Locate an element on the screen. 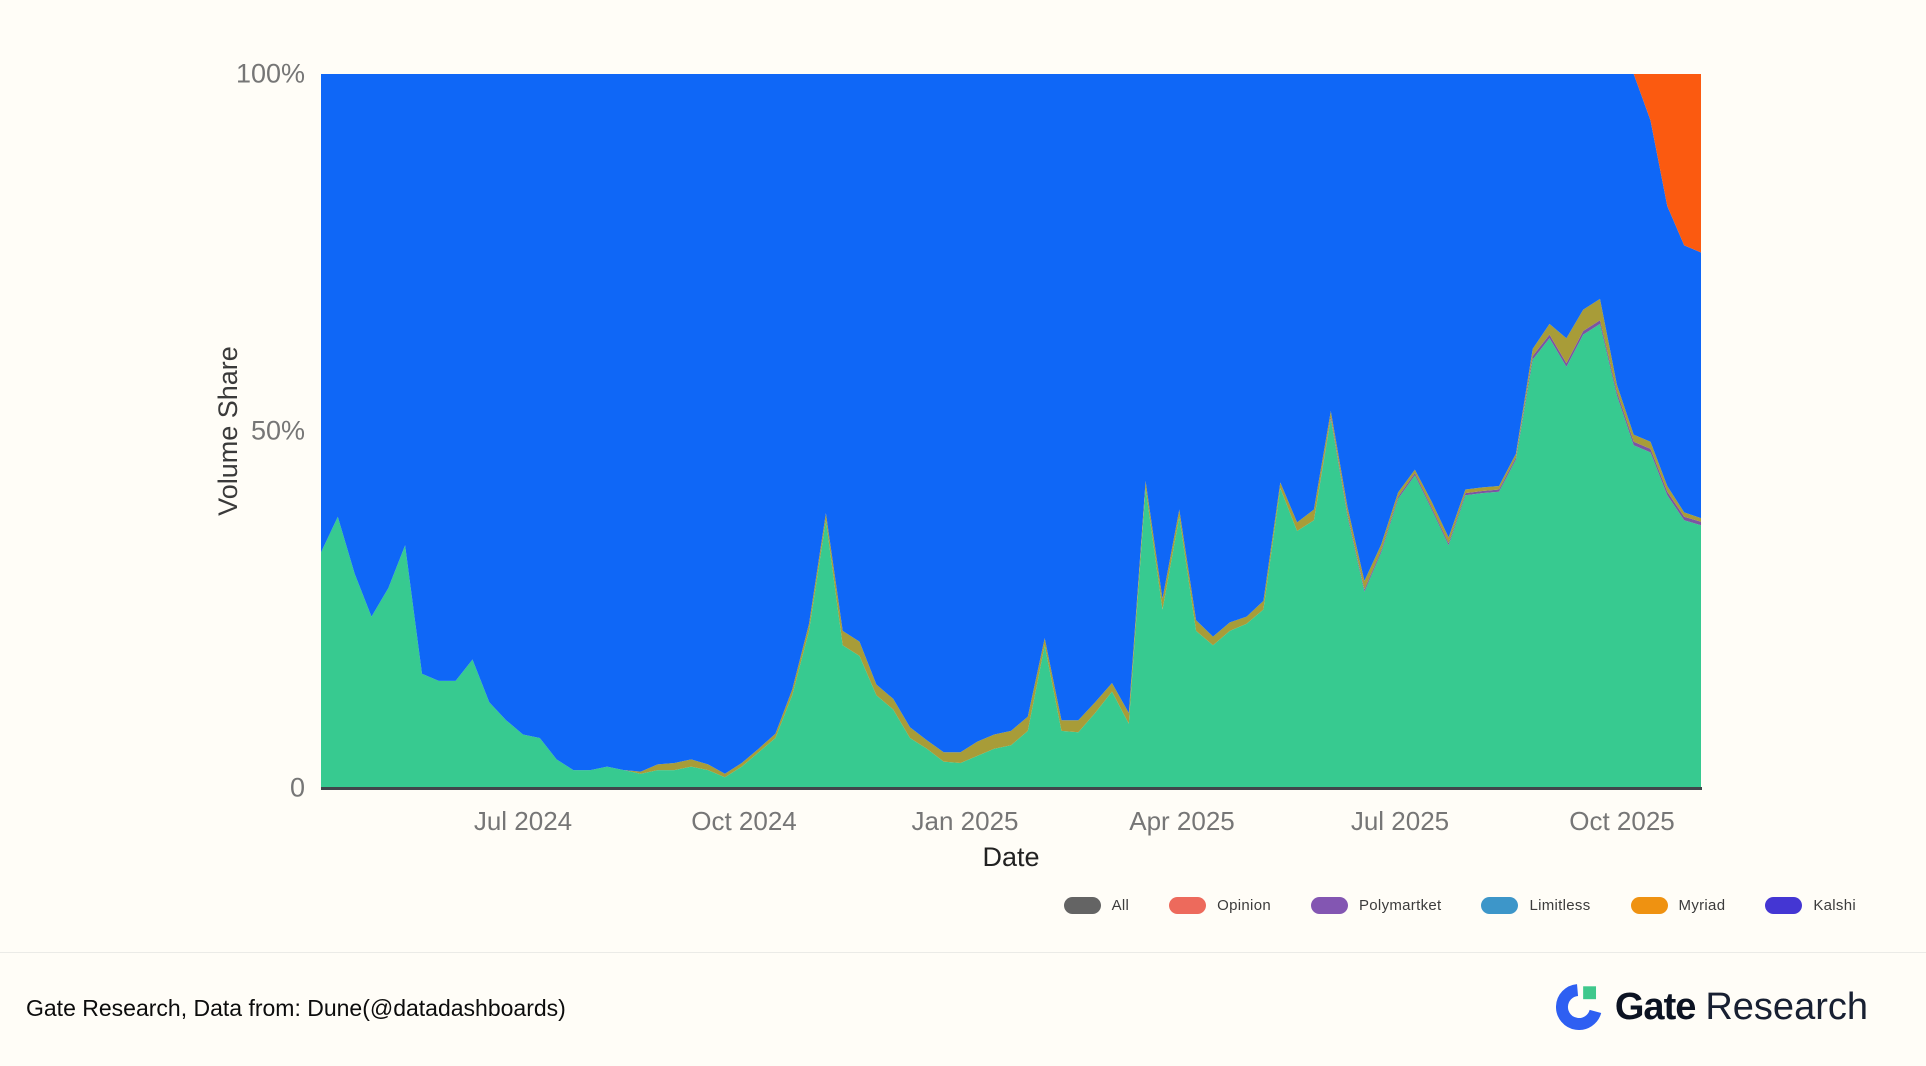 The image size is (1926, 1066). legend-item-kalshi: Kalshi is located at coordinates (1810, 905).